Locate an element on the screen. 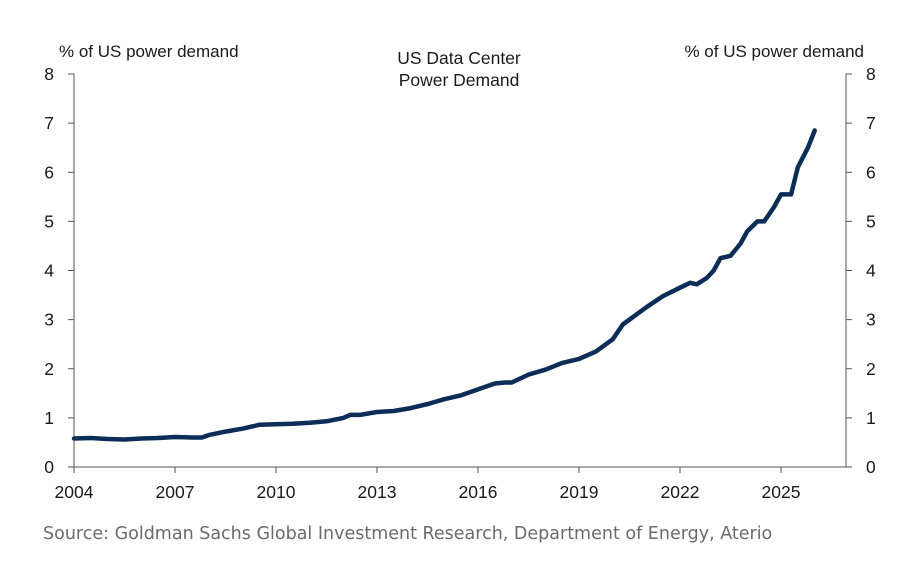 The height and width of the screenshot is (576, 910). left-y-ticks: 0 1 2 3 4 5 6 7 8 is located at coordinates (59, 270).